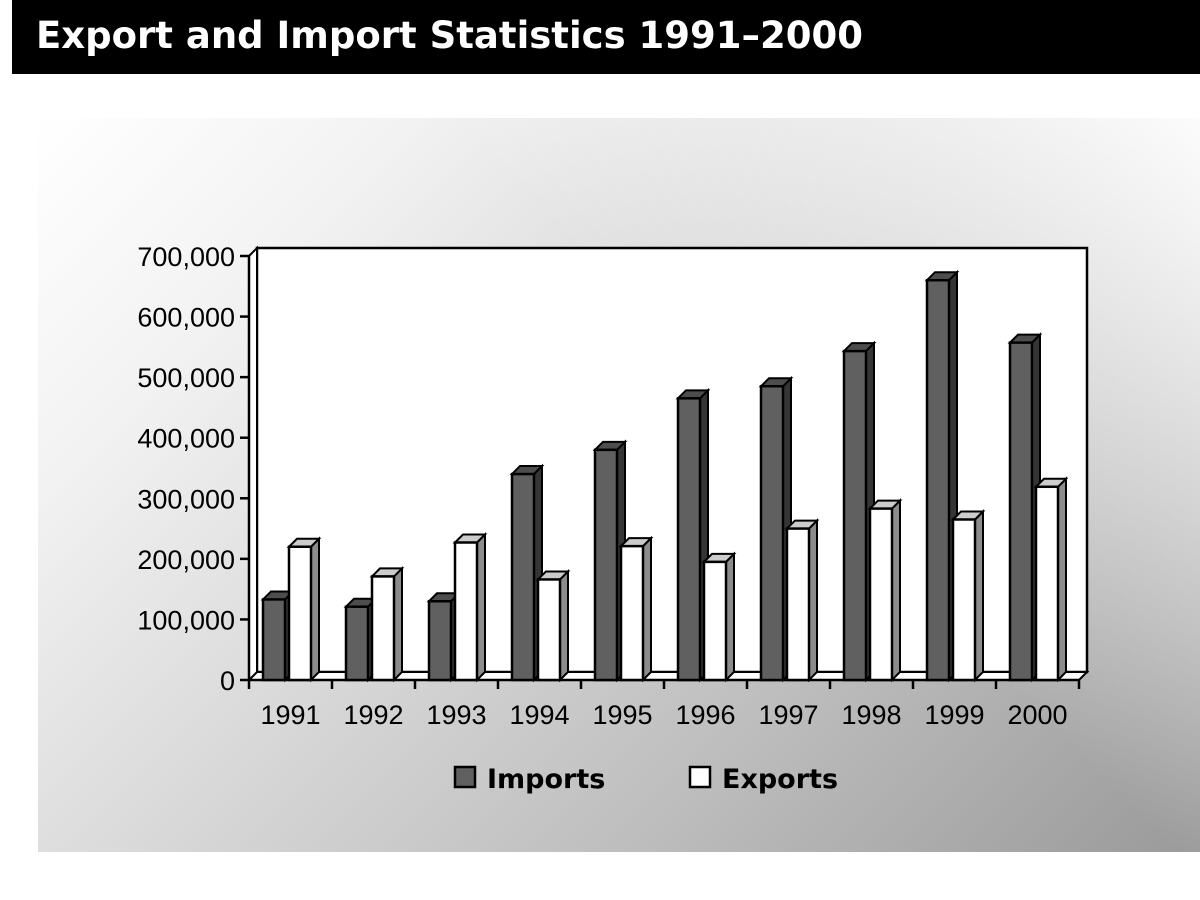 This screenshot has height=900, width=1200. I want to click on x-tick-label: 1995, so click(622, 715).